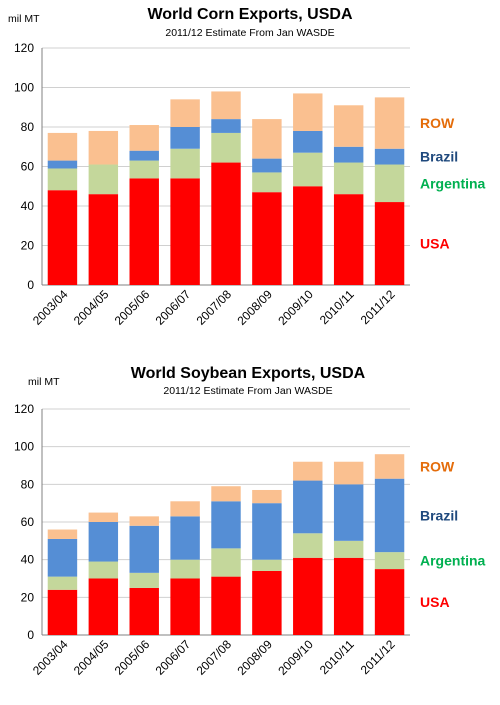 This screenshot has width=500, height=705. What do you see at coordinates (24, 409) in the screenshot?
I see `y-tick-label: 120` at bounding box center [24, 409].